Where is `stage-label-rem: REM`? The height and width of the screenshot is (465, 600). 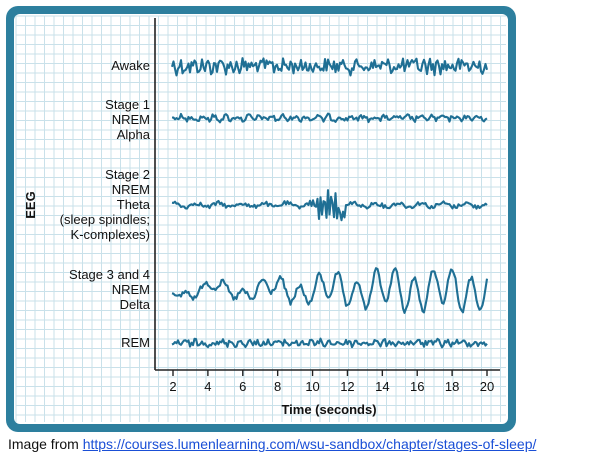
stage-label-rem: REM is located at coordinates (135, 342).